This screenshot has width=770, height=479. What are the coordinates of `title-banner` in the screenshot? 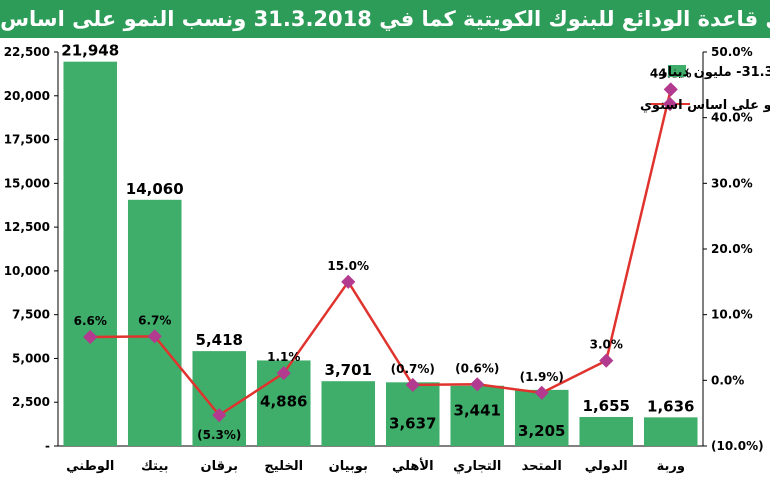 It's located at (385, 19).